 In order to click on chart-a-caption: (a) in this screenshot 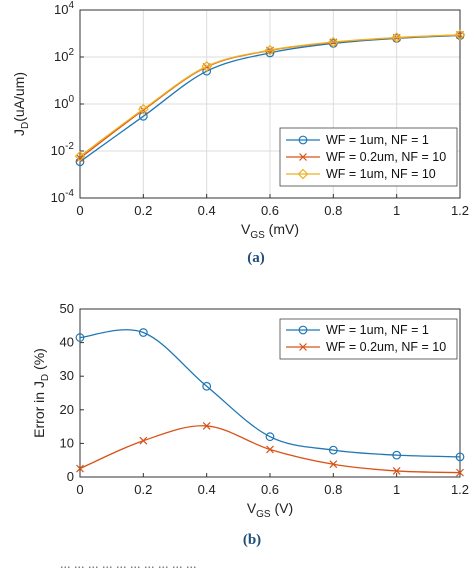, I will do `click(256, 258)`.